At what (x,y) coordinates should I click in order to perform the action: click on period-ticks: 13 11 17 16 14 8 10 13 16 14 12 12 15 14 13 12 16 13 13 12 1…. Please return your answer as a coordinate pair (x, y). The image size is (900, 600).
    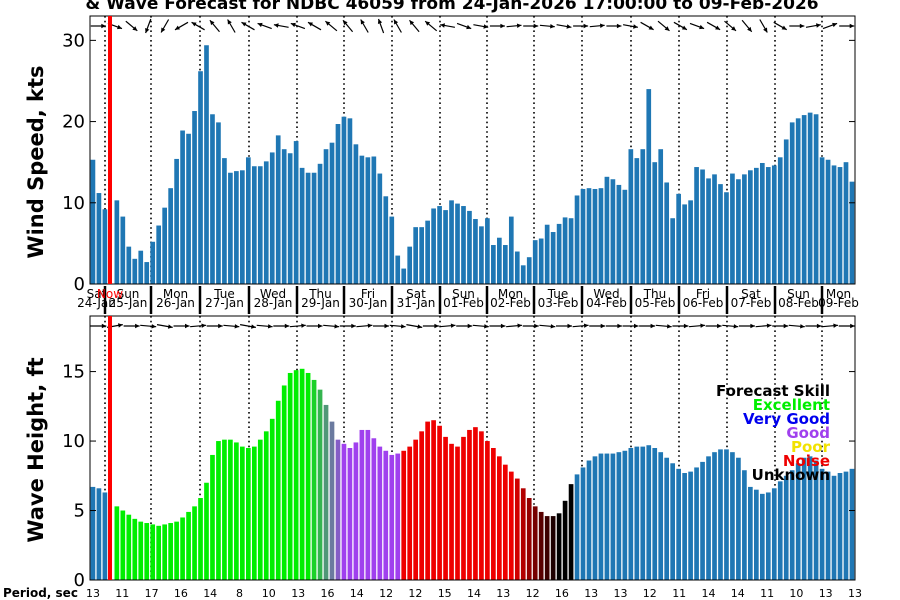
    Looking at the image, I should click on (474, 593).